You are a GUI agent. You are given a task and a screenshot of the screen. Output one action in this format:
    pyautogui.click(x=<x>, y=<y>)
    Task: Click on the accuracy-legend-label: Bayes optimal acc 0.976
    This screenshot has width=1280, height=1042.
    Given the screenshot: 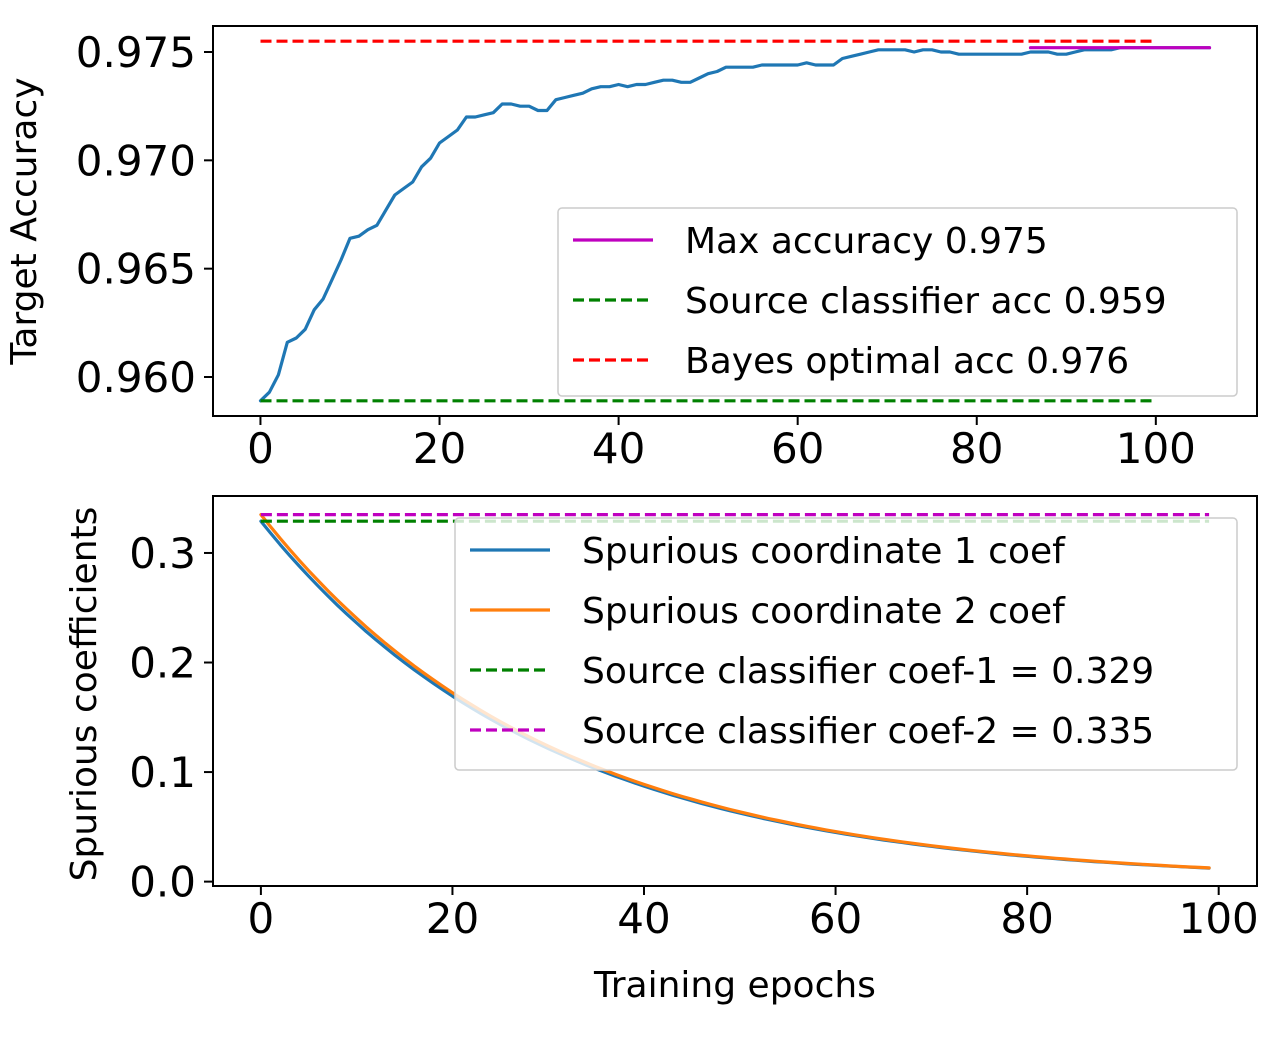 What is the action you would take?
    pyautogui.click(x=907, y=361)
    